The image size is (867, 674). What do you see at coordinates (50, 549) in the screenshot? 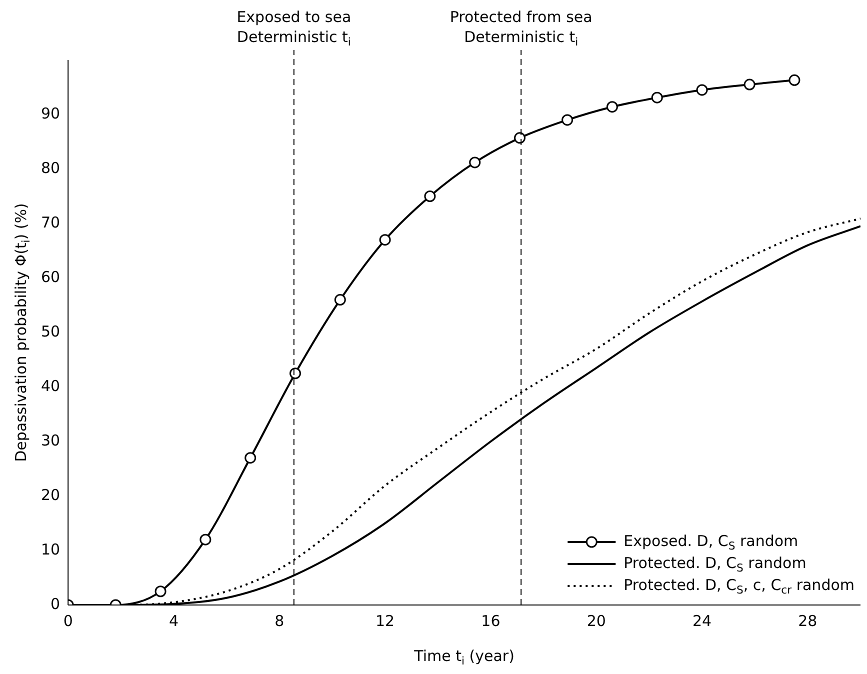
I see `y-tick-label: 10` at bounding box center [50, 549].